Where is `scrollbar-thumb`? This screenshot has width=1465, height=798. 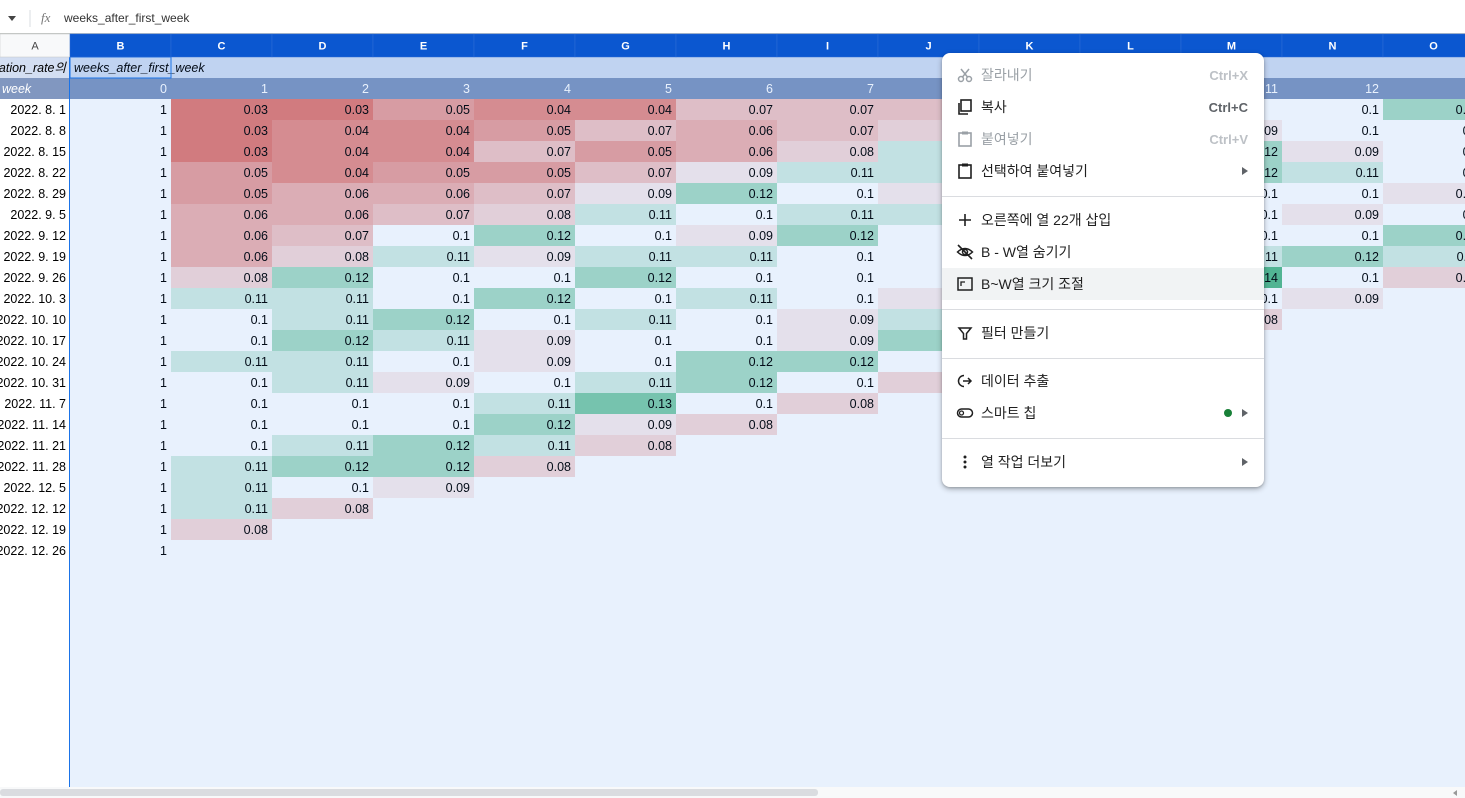 scrollbar-thumb is located at coordinates (409, 792).